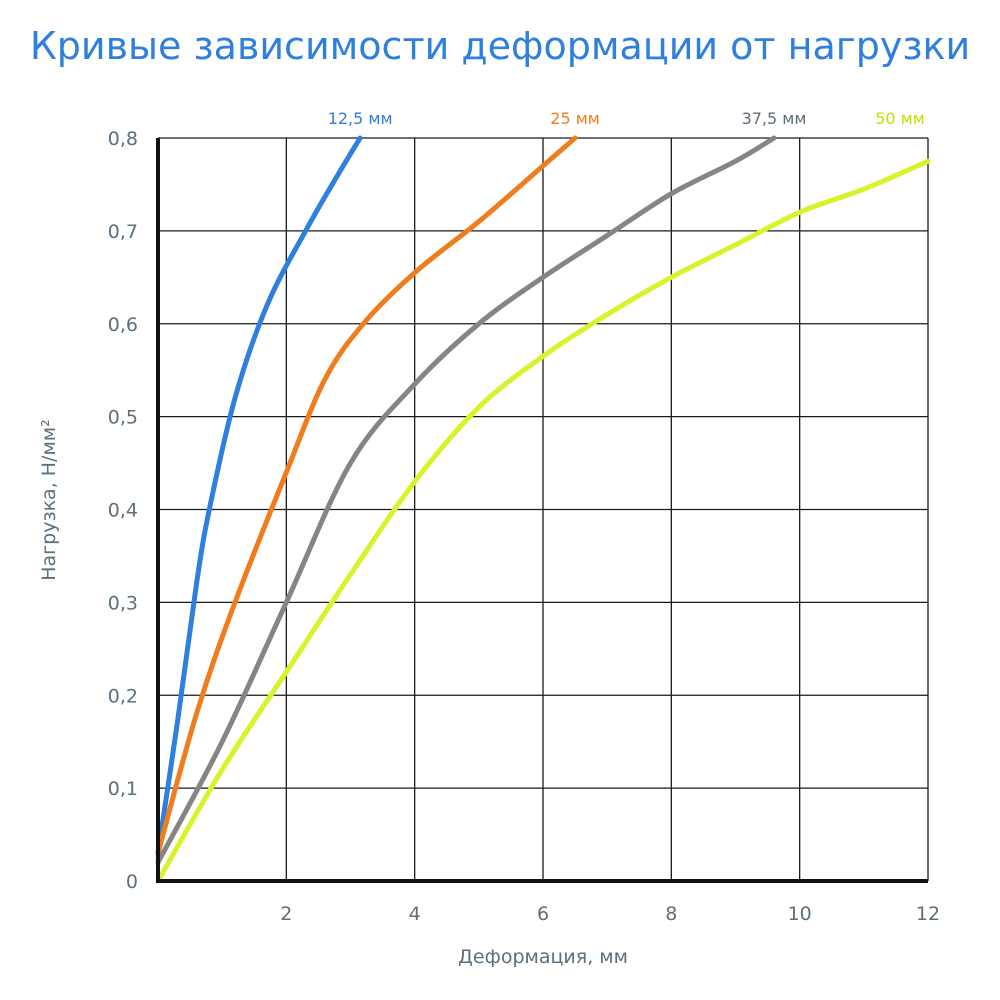 The width and height of the screenshot is (1000, 1000). Describe the element at coordinates (543, 957) in the screenshot. I see `x-axis-label: Деформация, мм` at that location.